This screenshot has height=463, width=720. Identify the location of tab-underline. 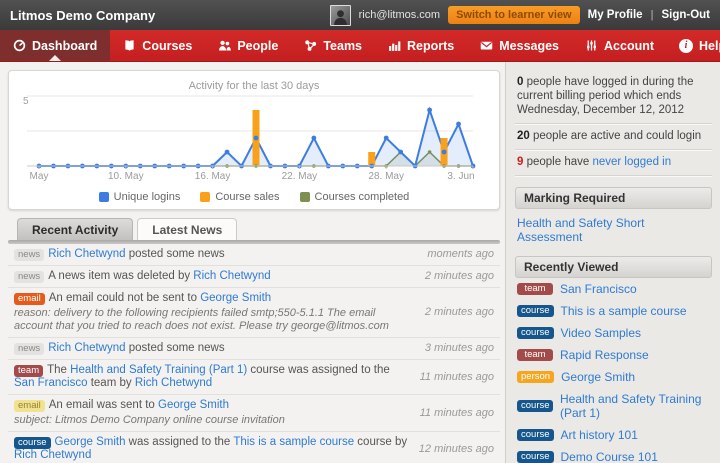
(254, 242).